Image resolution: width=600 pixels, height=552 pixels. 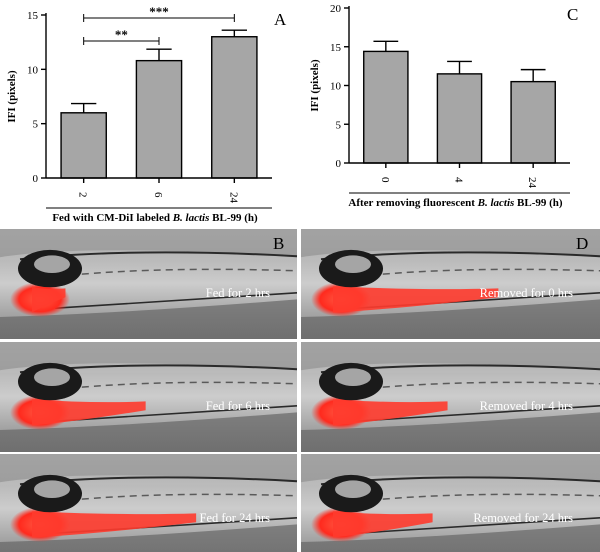 What do you see at coordinates (280, 19) in the screenshot?
I see `panel-letter: A` at bounding box center [280, 19].